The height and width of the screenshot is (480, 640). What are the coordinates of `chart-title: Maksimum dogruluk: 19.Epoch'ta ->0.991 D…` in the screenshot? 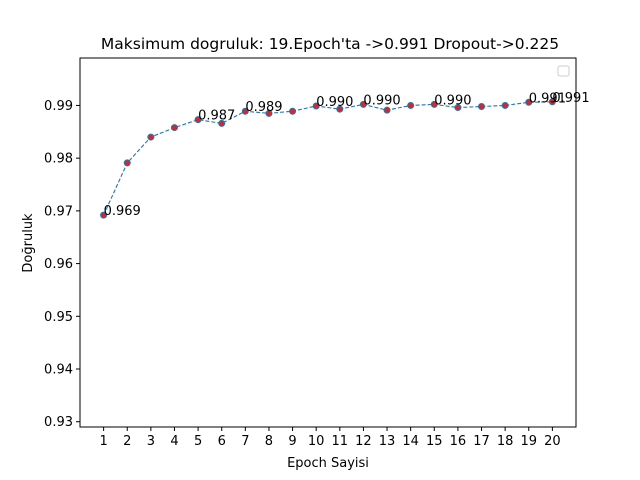 It's located at (330, 44).